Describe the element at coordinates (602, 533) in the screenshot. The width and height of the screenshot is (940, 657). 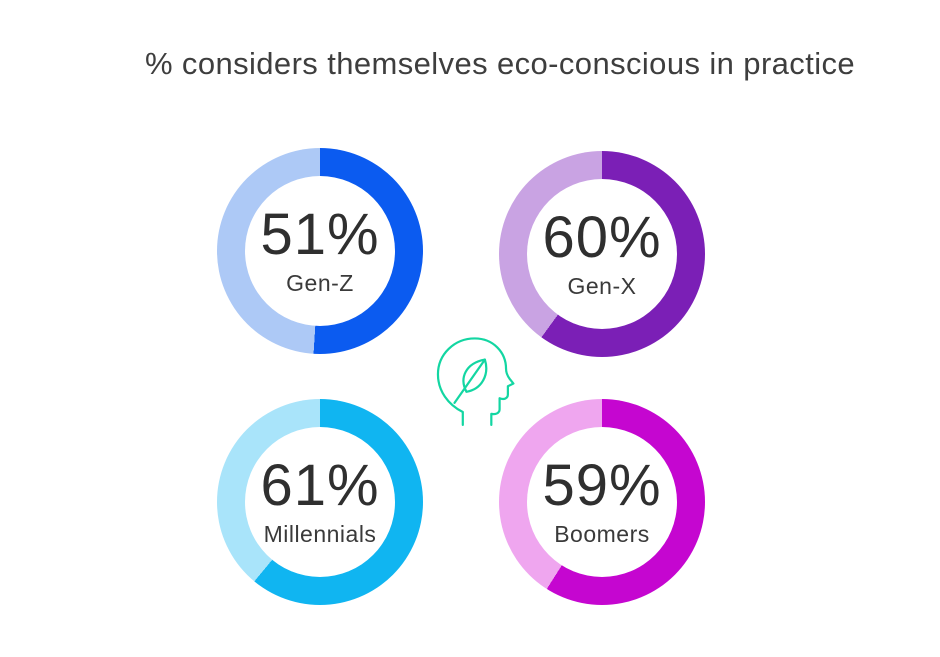
I see `donut-boomers-label: Boomers` at that location.